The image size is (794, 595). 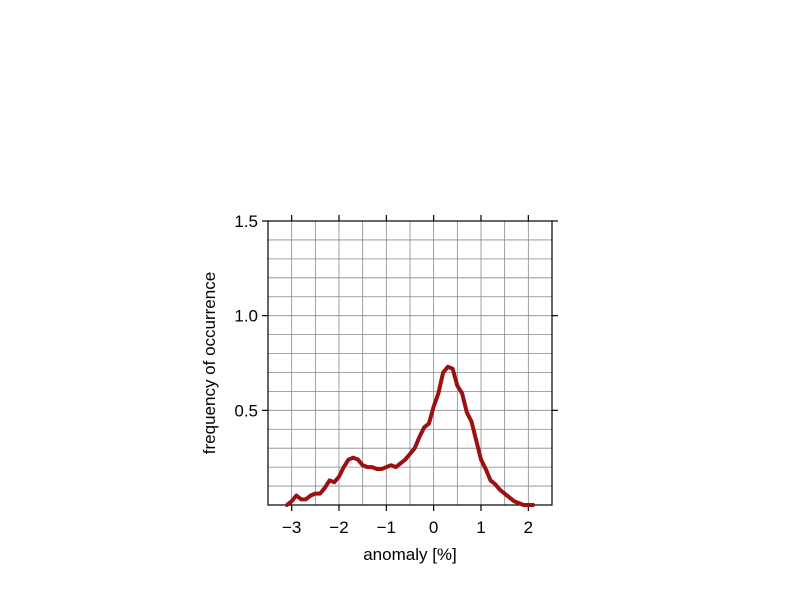 What do you see at coordinates (410, 554) in the screenshot?
I see `x-axis-label: anomaly [%]` at bounding box center [410, 554].